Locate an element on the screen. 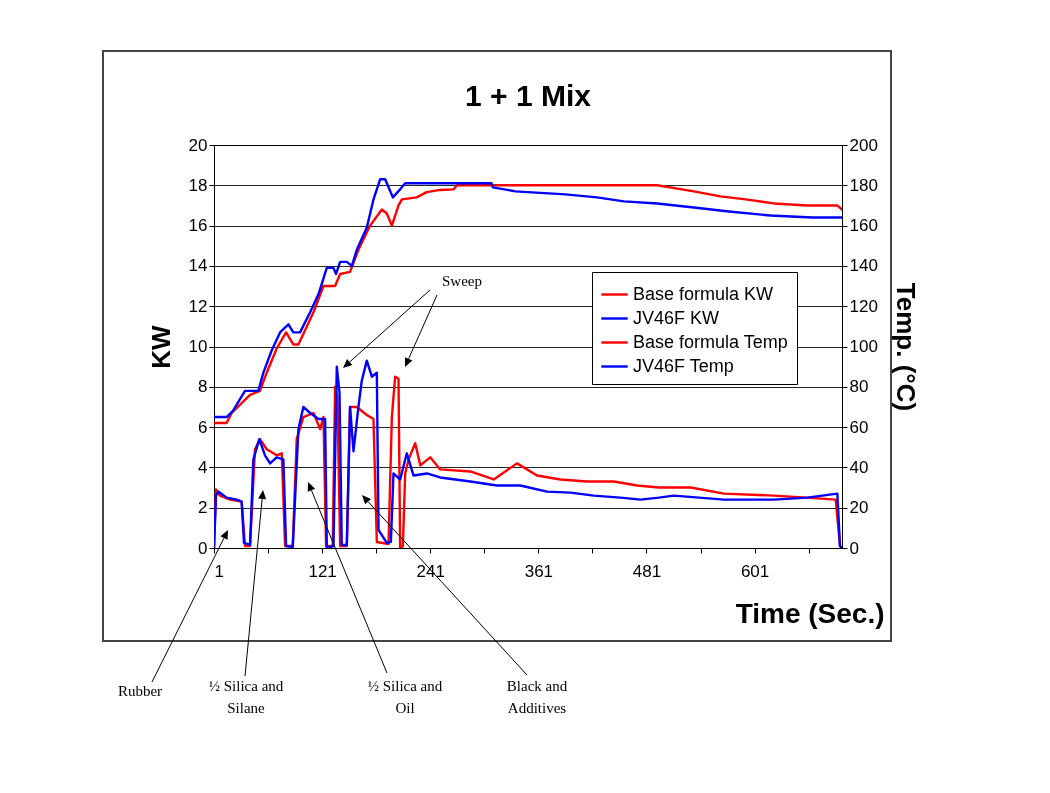  y2-tick-label: 160 is located at coordinates (863, 226).